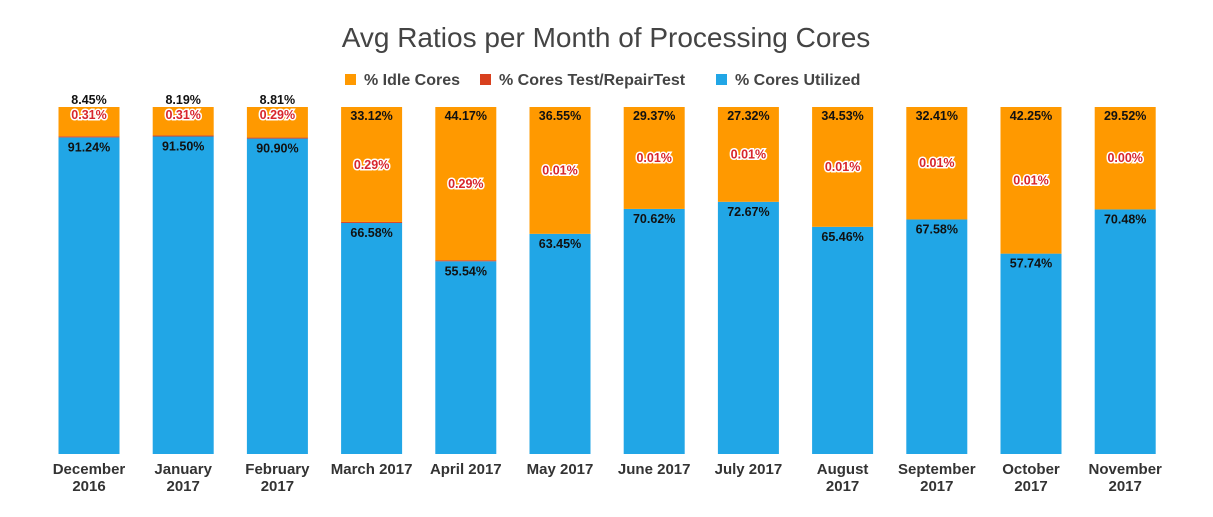 The width and height of the screenshot is (1213, 517). I want to click on x-tick-label: October 2017, so click(1031, 478).